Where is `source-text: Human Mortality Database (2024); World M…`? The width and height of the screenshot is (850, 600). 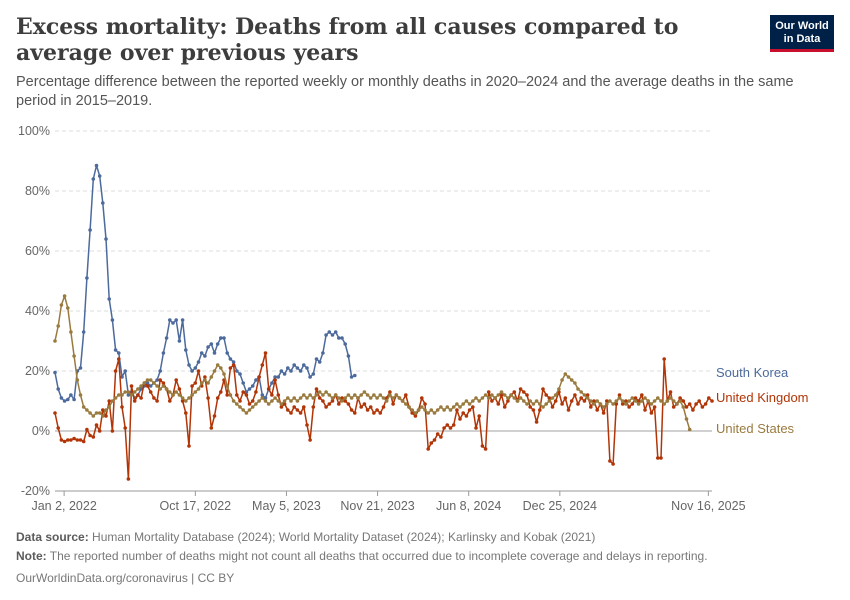 source-text: Human Mortality Database (2024); World M… is located at coordinates (344, 537).